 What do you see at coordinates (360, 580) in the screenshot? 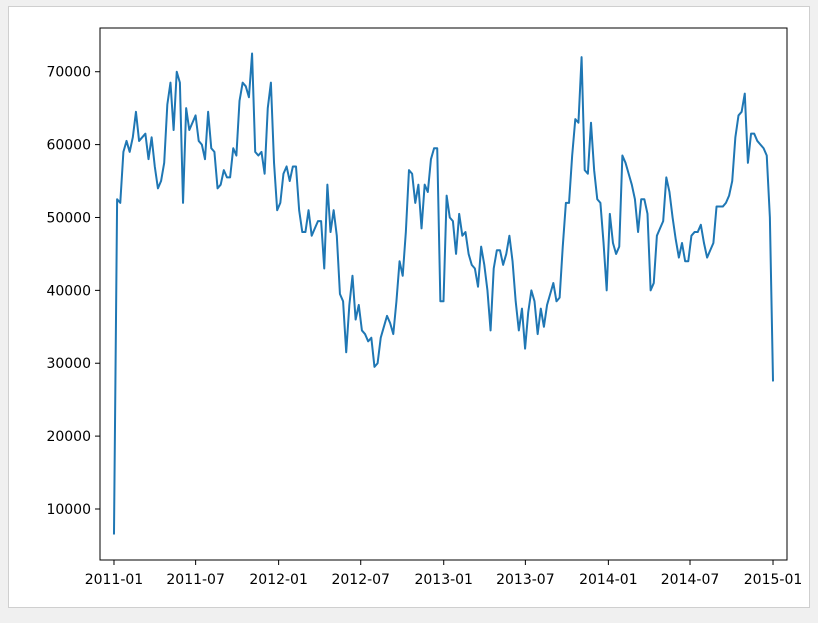
I see `x-tick-label: 2012-07` at bounding box center [360, 580].